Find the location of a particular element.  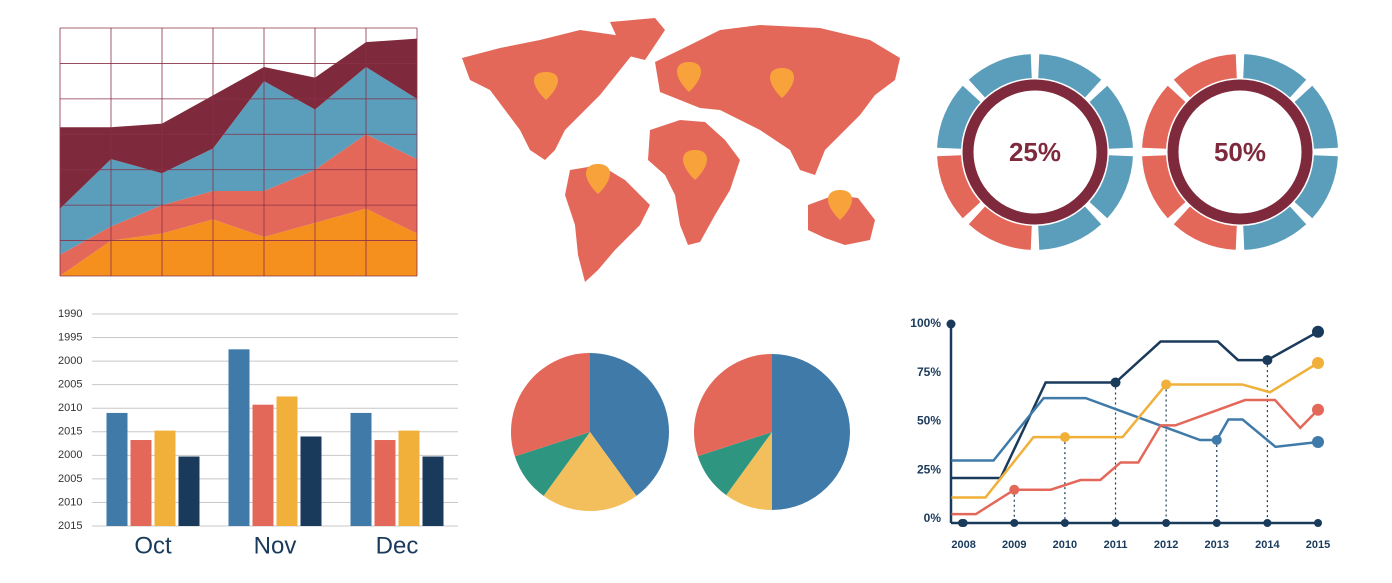

y-tick-label: 0% is located at coordinates (933, 518).